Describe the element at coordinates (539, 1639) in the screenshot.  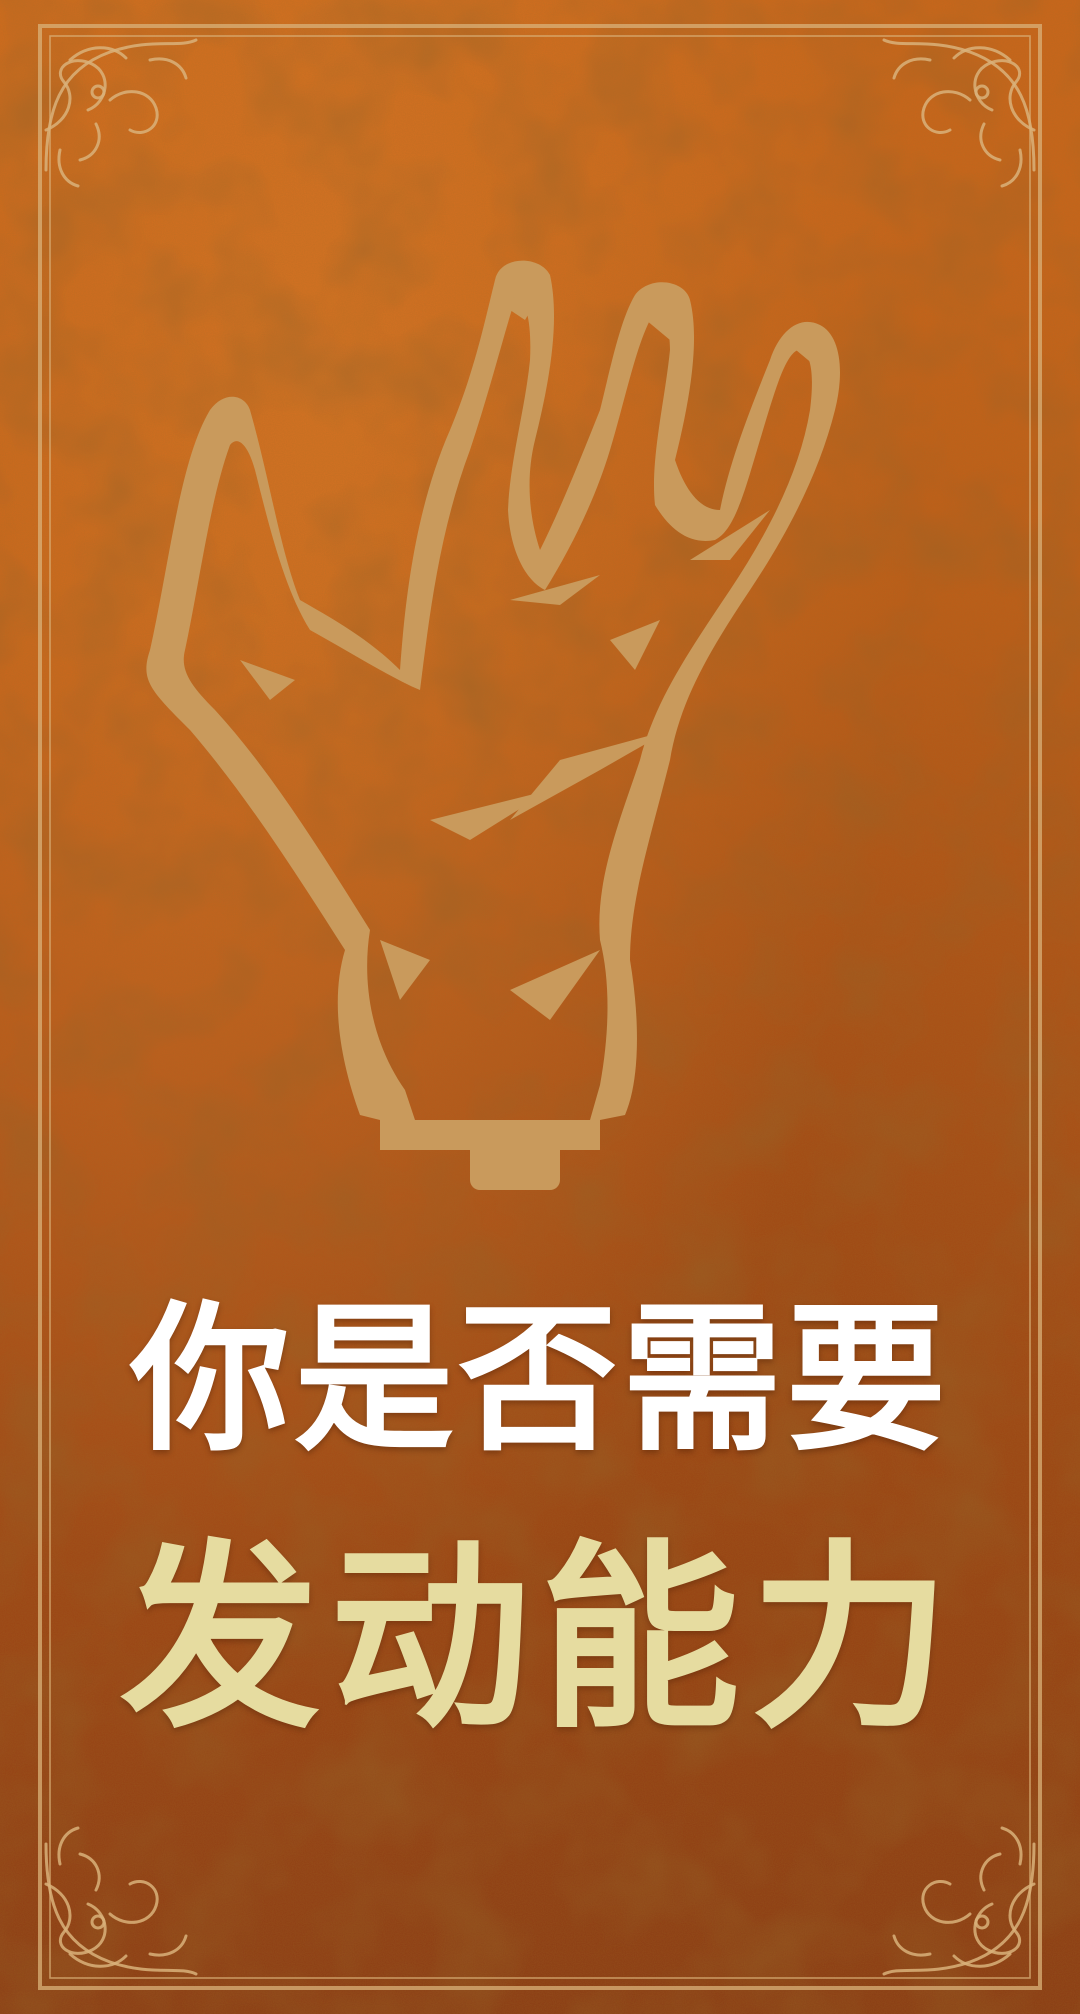
I see `prompt-question-line2: 发动能力` at that location.